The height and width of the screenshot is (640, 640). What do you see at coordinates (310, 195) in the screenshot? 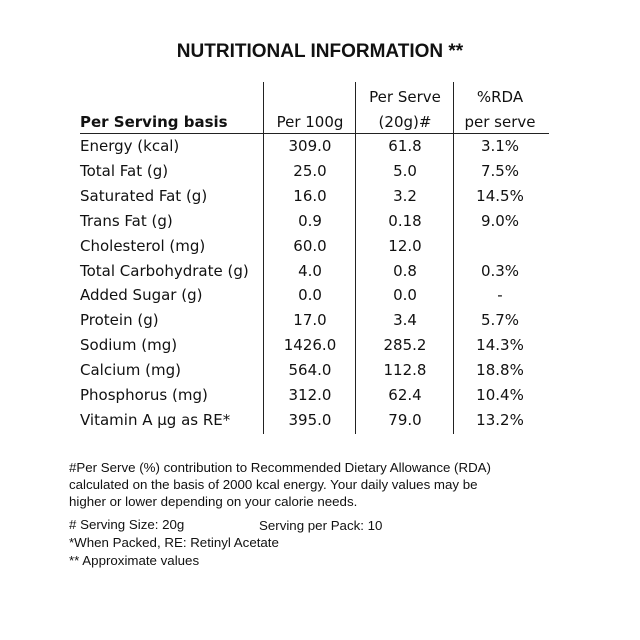
I see `row-per-100g: 16.0` at bounding box center [310, 195].